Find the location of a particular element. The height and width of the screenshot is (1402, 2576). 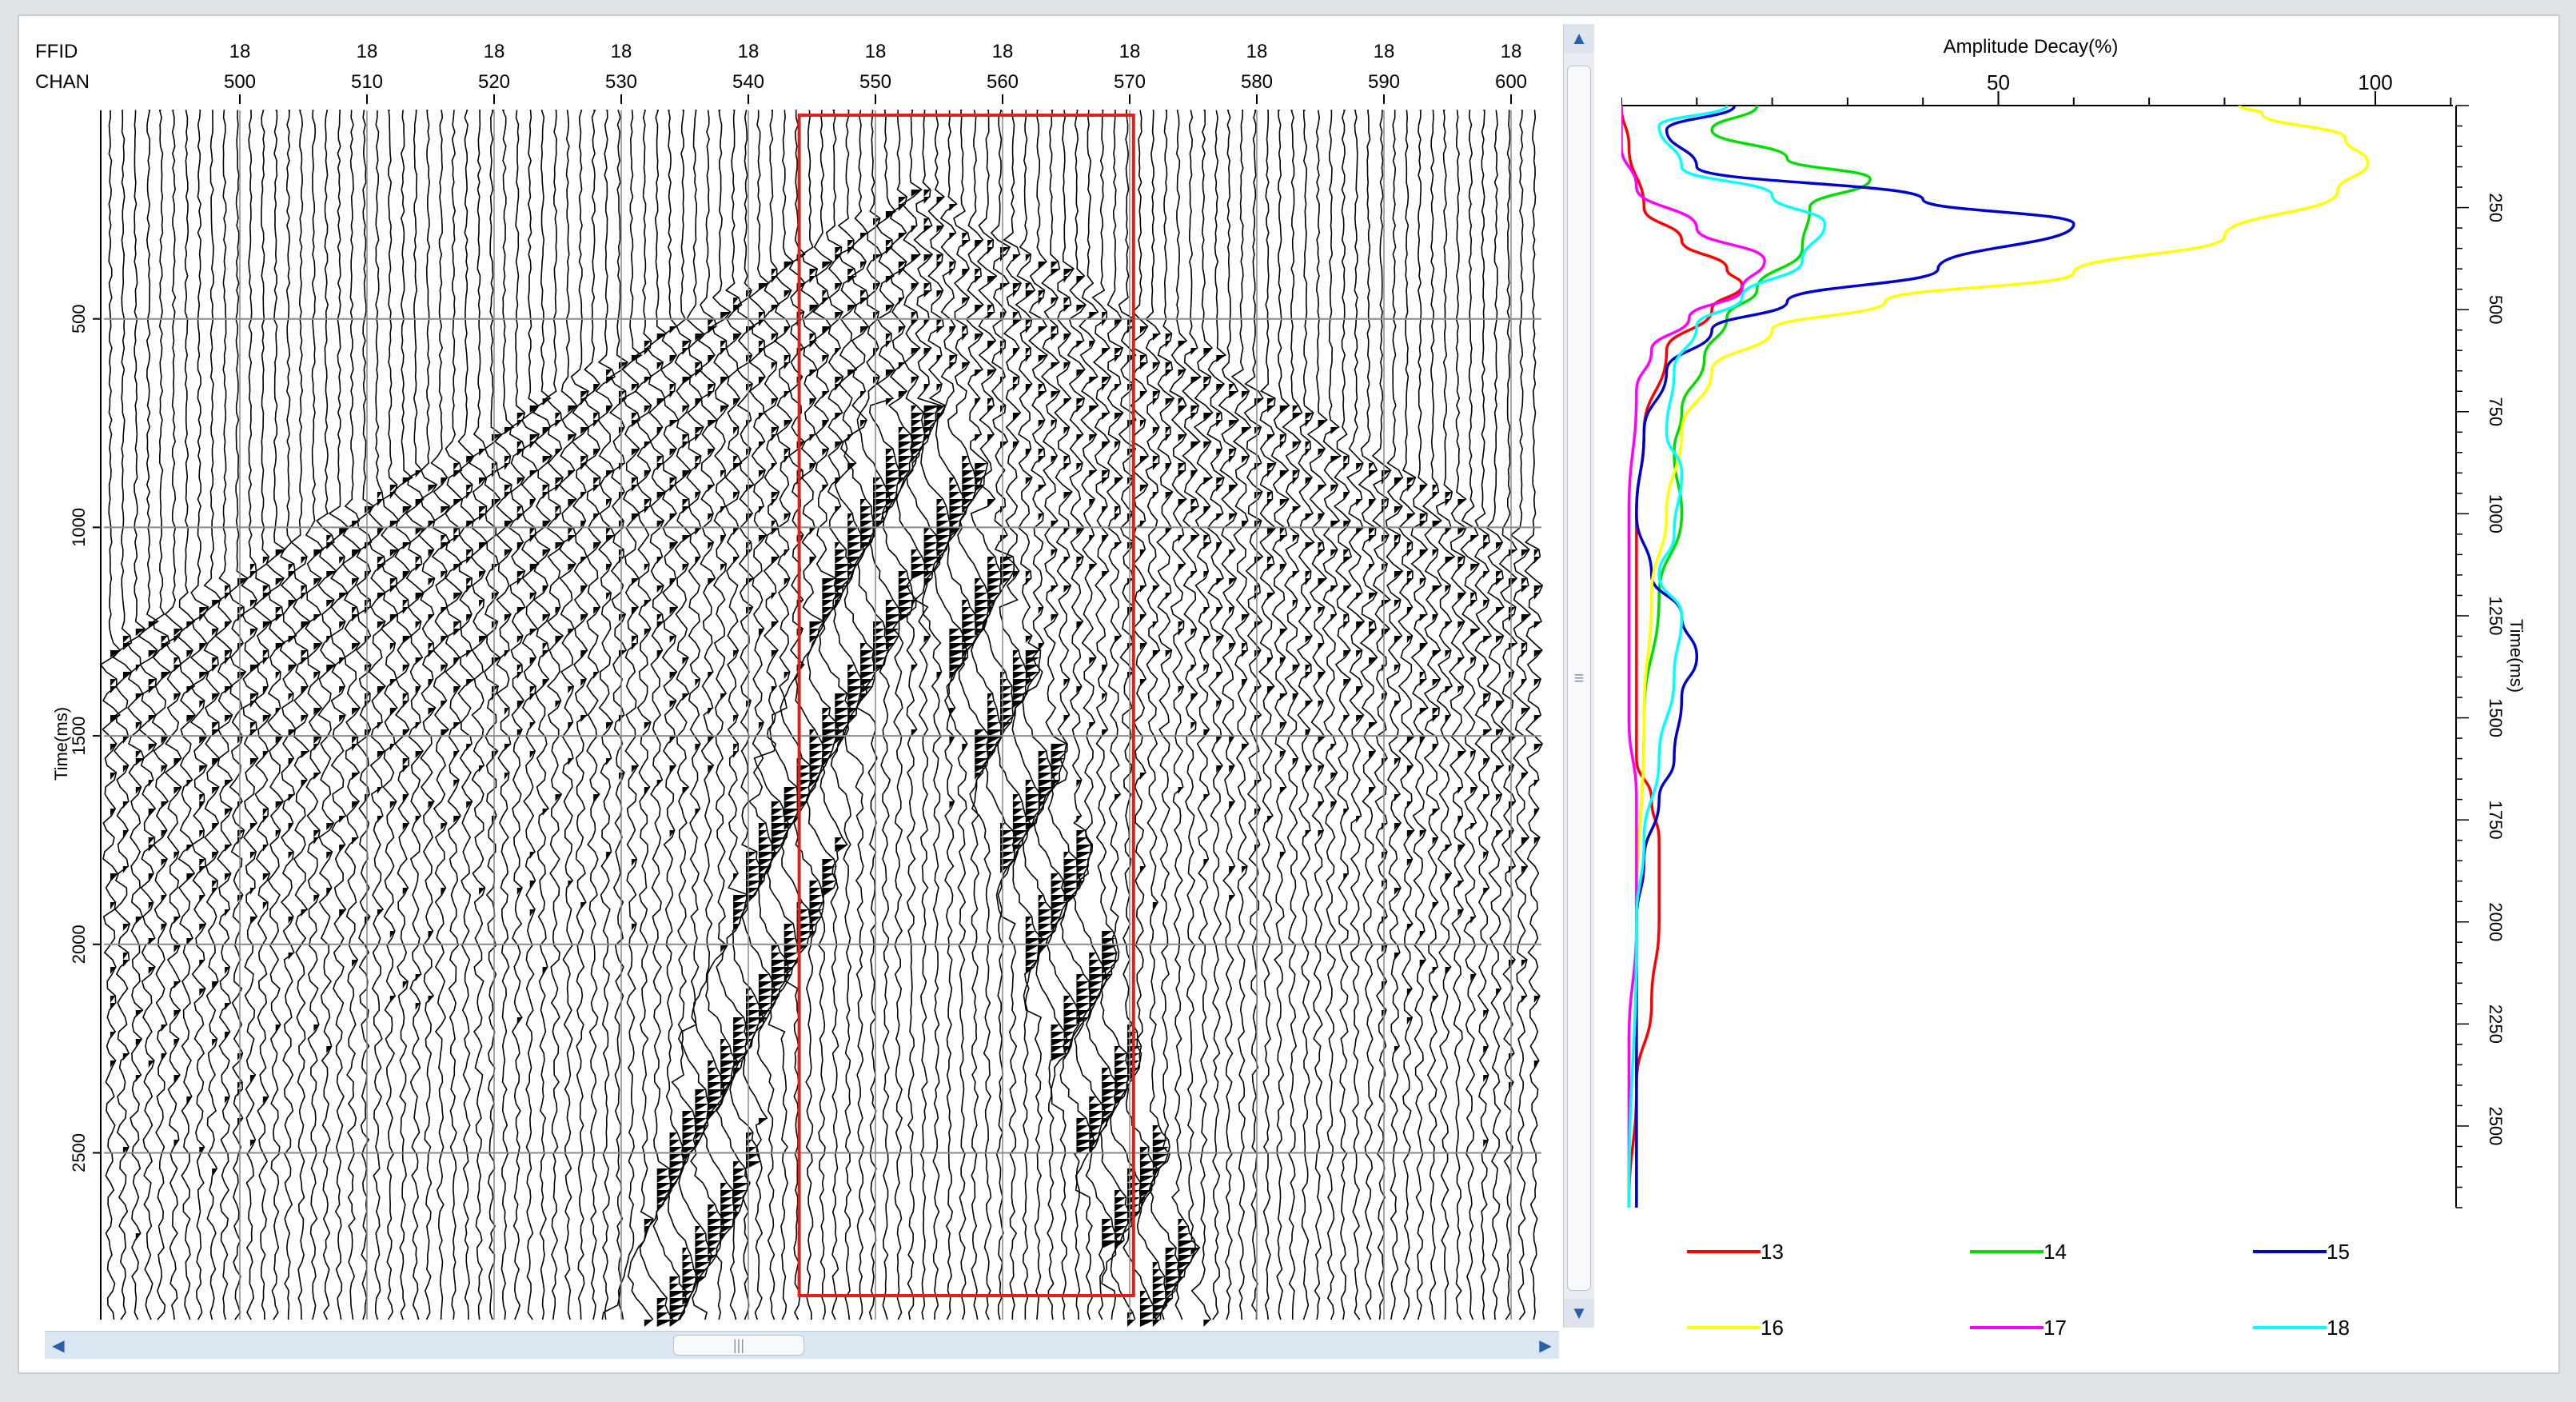

vertical-scroll-thumb: ≡ is located at coordinates (1579, 678).